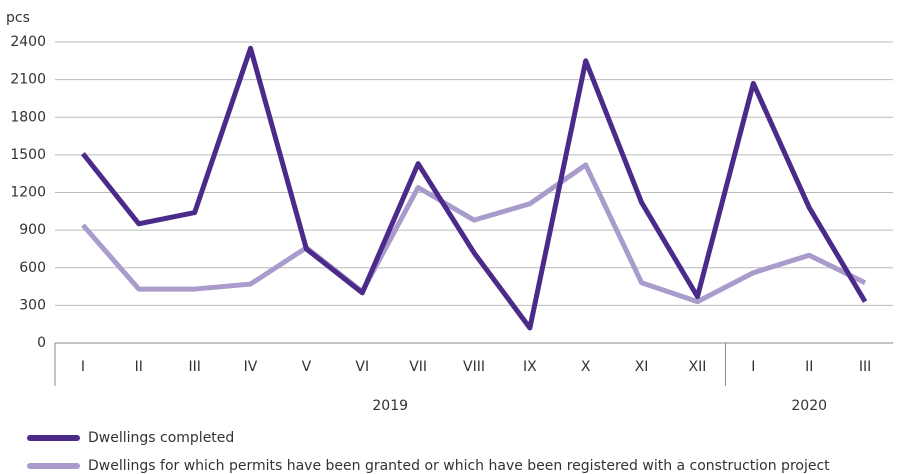 This screenshot has height=474, width=909. Describe the element at coordinates (586, 367) in the screenshot. I see `x-tick-label: X` at that location.